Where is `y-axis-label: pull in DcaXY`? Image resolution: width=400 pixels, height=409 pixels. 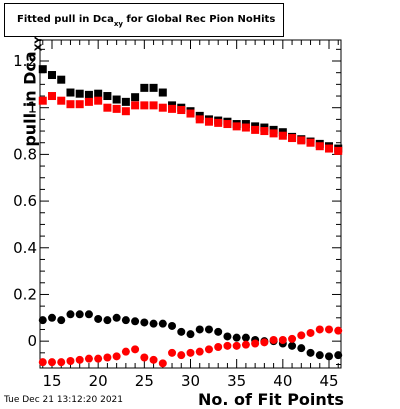 y-axis-label: pull in DcaXY is located at coordinates (32, 92).